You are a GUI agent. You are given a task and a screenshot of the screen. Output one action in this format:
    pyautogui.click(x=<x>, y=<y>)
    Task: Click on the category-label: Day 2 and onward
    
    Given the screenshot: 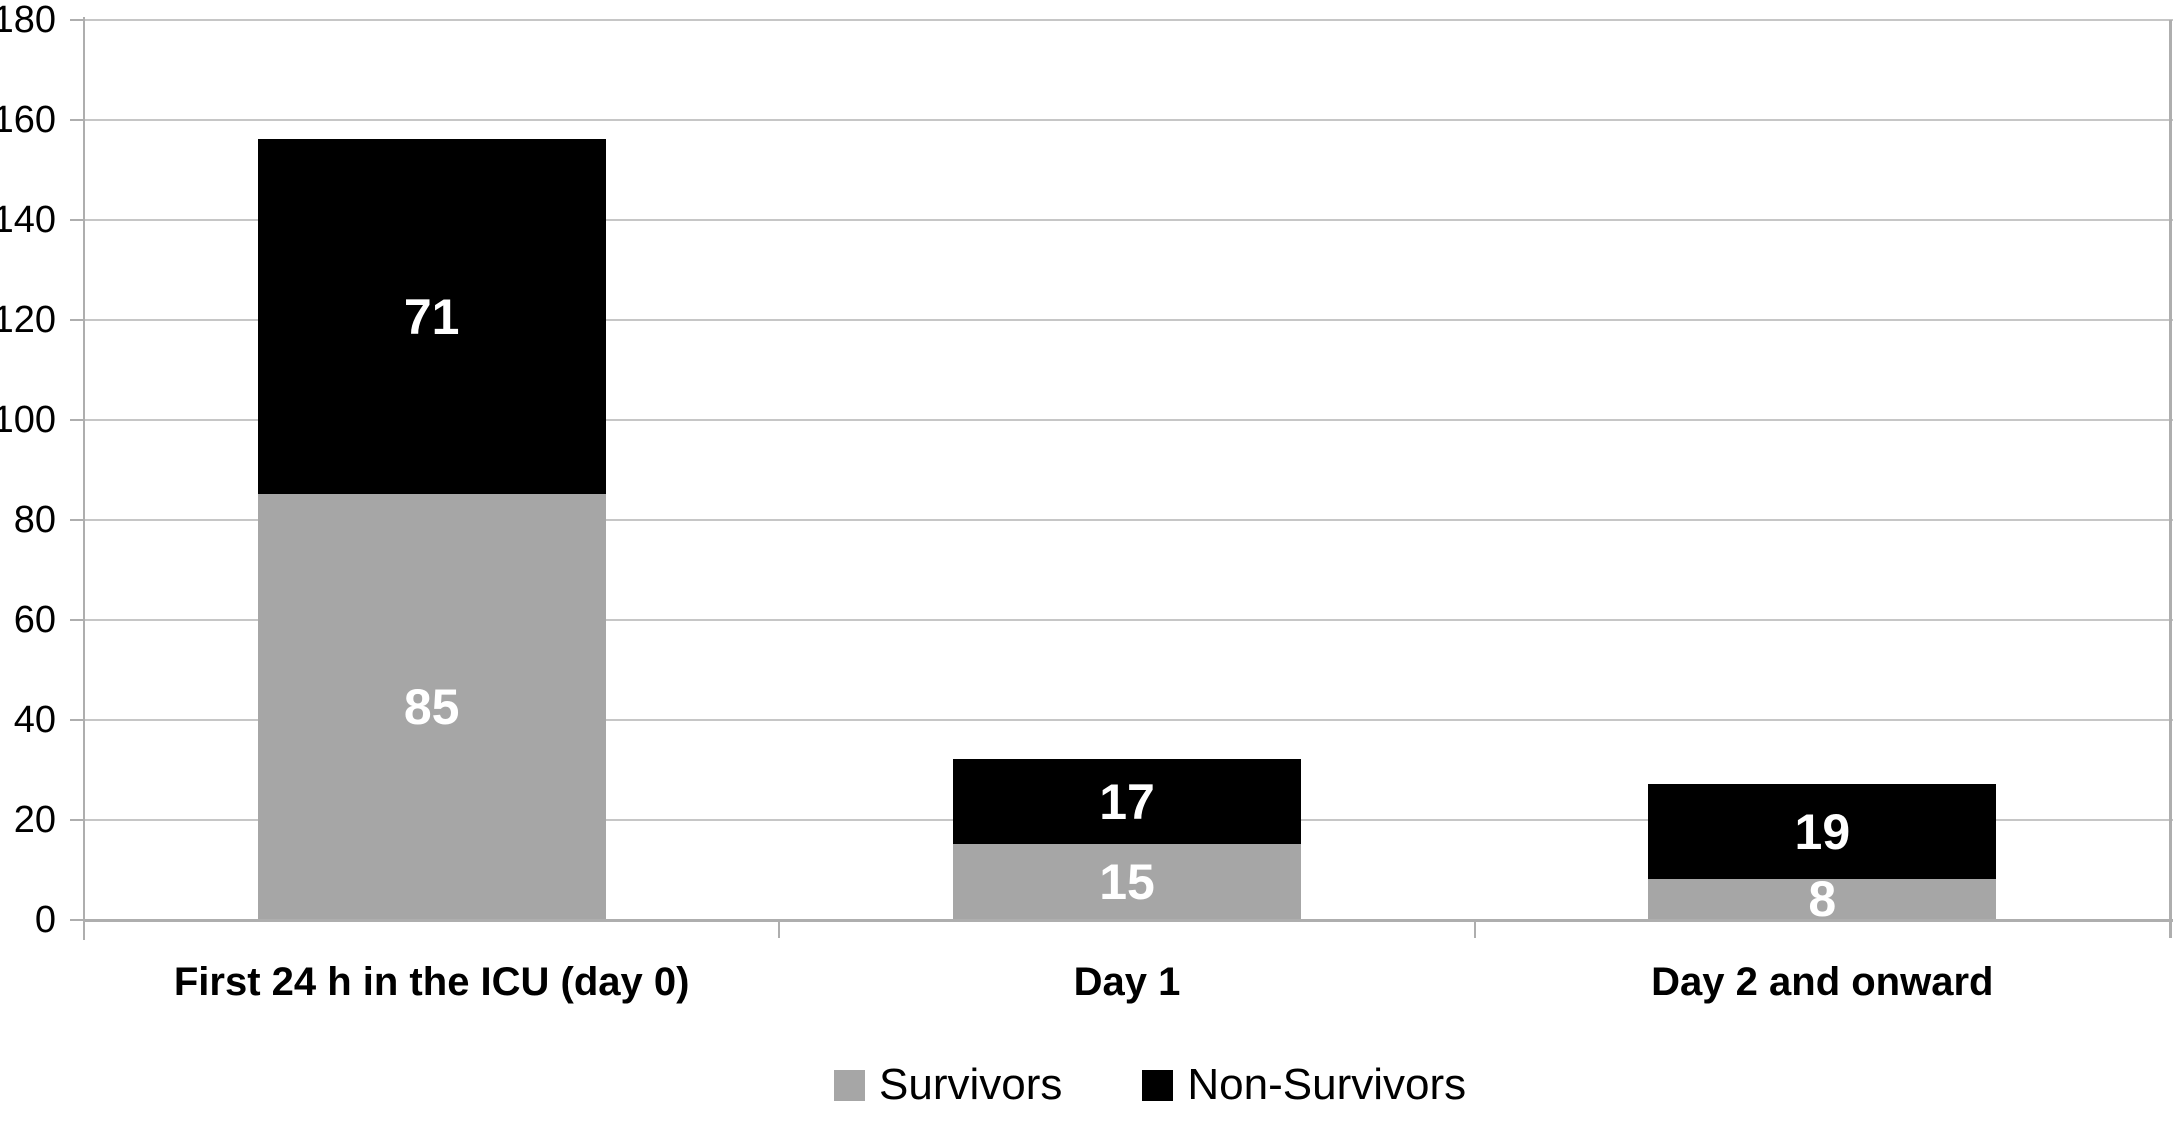 What is the action you would take?
    pyautogui.click(x=1822, y=982)
    